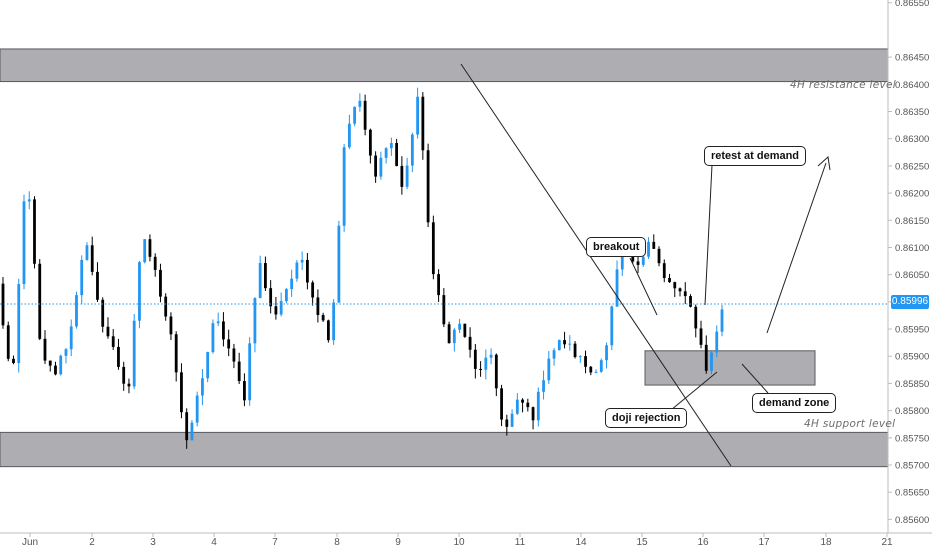 The image size is (932, 550). What do you see at coordinates (764, 542) in the screenshot?
I see `x-tick-label: 17` at bounding box center [764, 542].